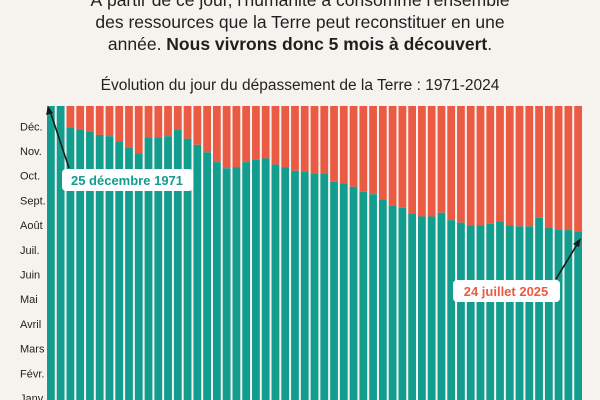  Describe the element at coordinates (70, 263) in the screenshot. I see `bar-overshoot-1973` at that location.